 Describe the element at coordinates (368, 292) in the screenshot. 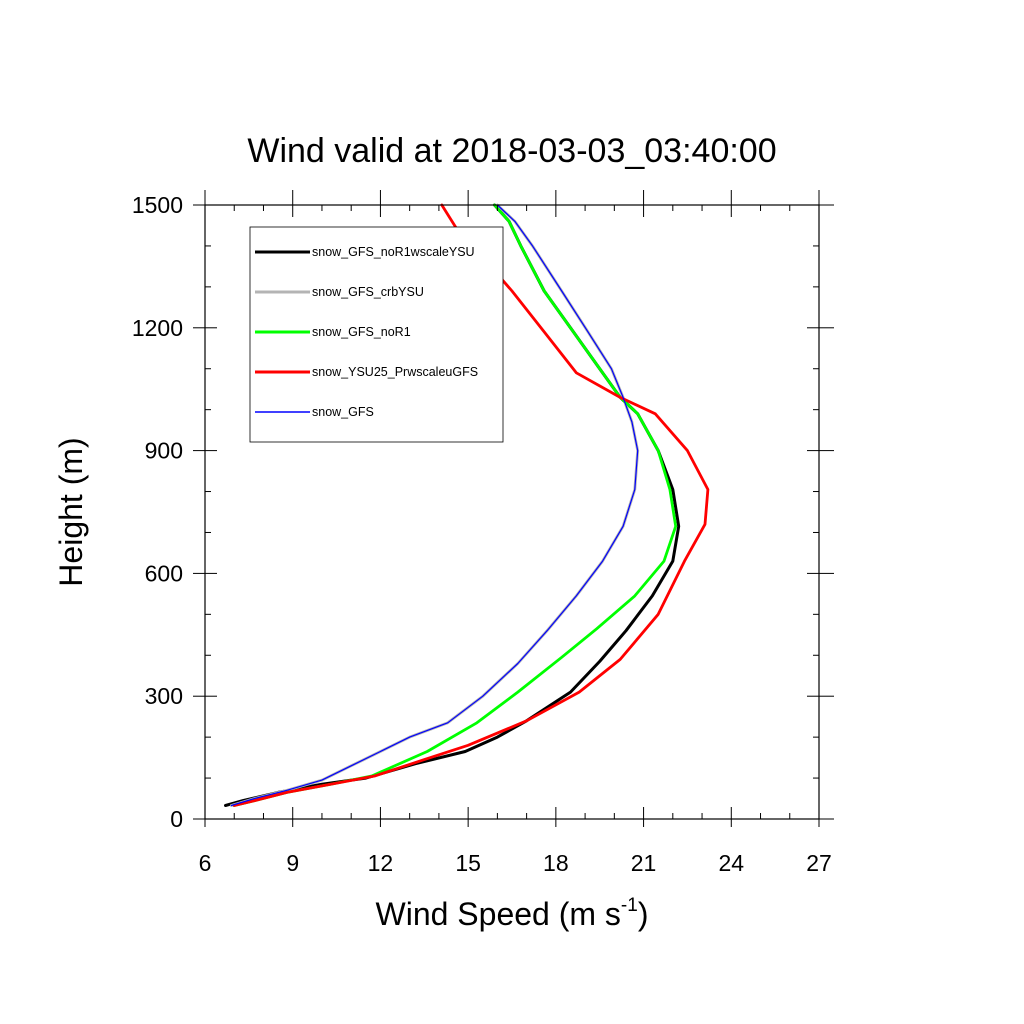

I see `legend-label: snow_GFS_crbYSU` at that location.